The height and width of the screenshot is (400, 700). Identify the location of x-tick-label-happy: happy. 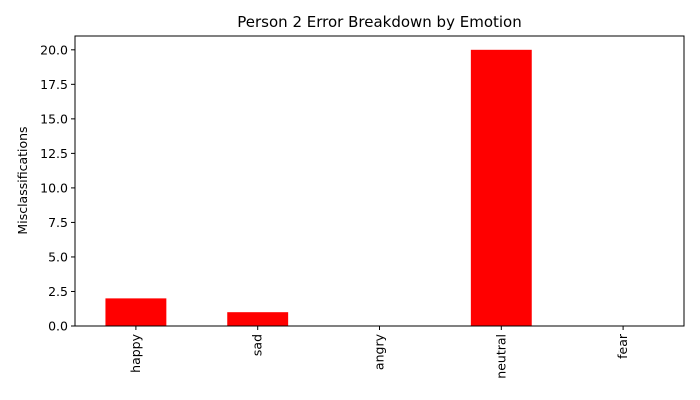
(135, 352).